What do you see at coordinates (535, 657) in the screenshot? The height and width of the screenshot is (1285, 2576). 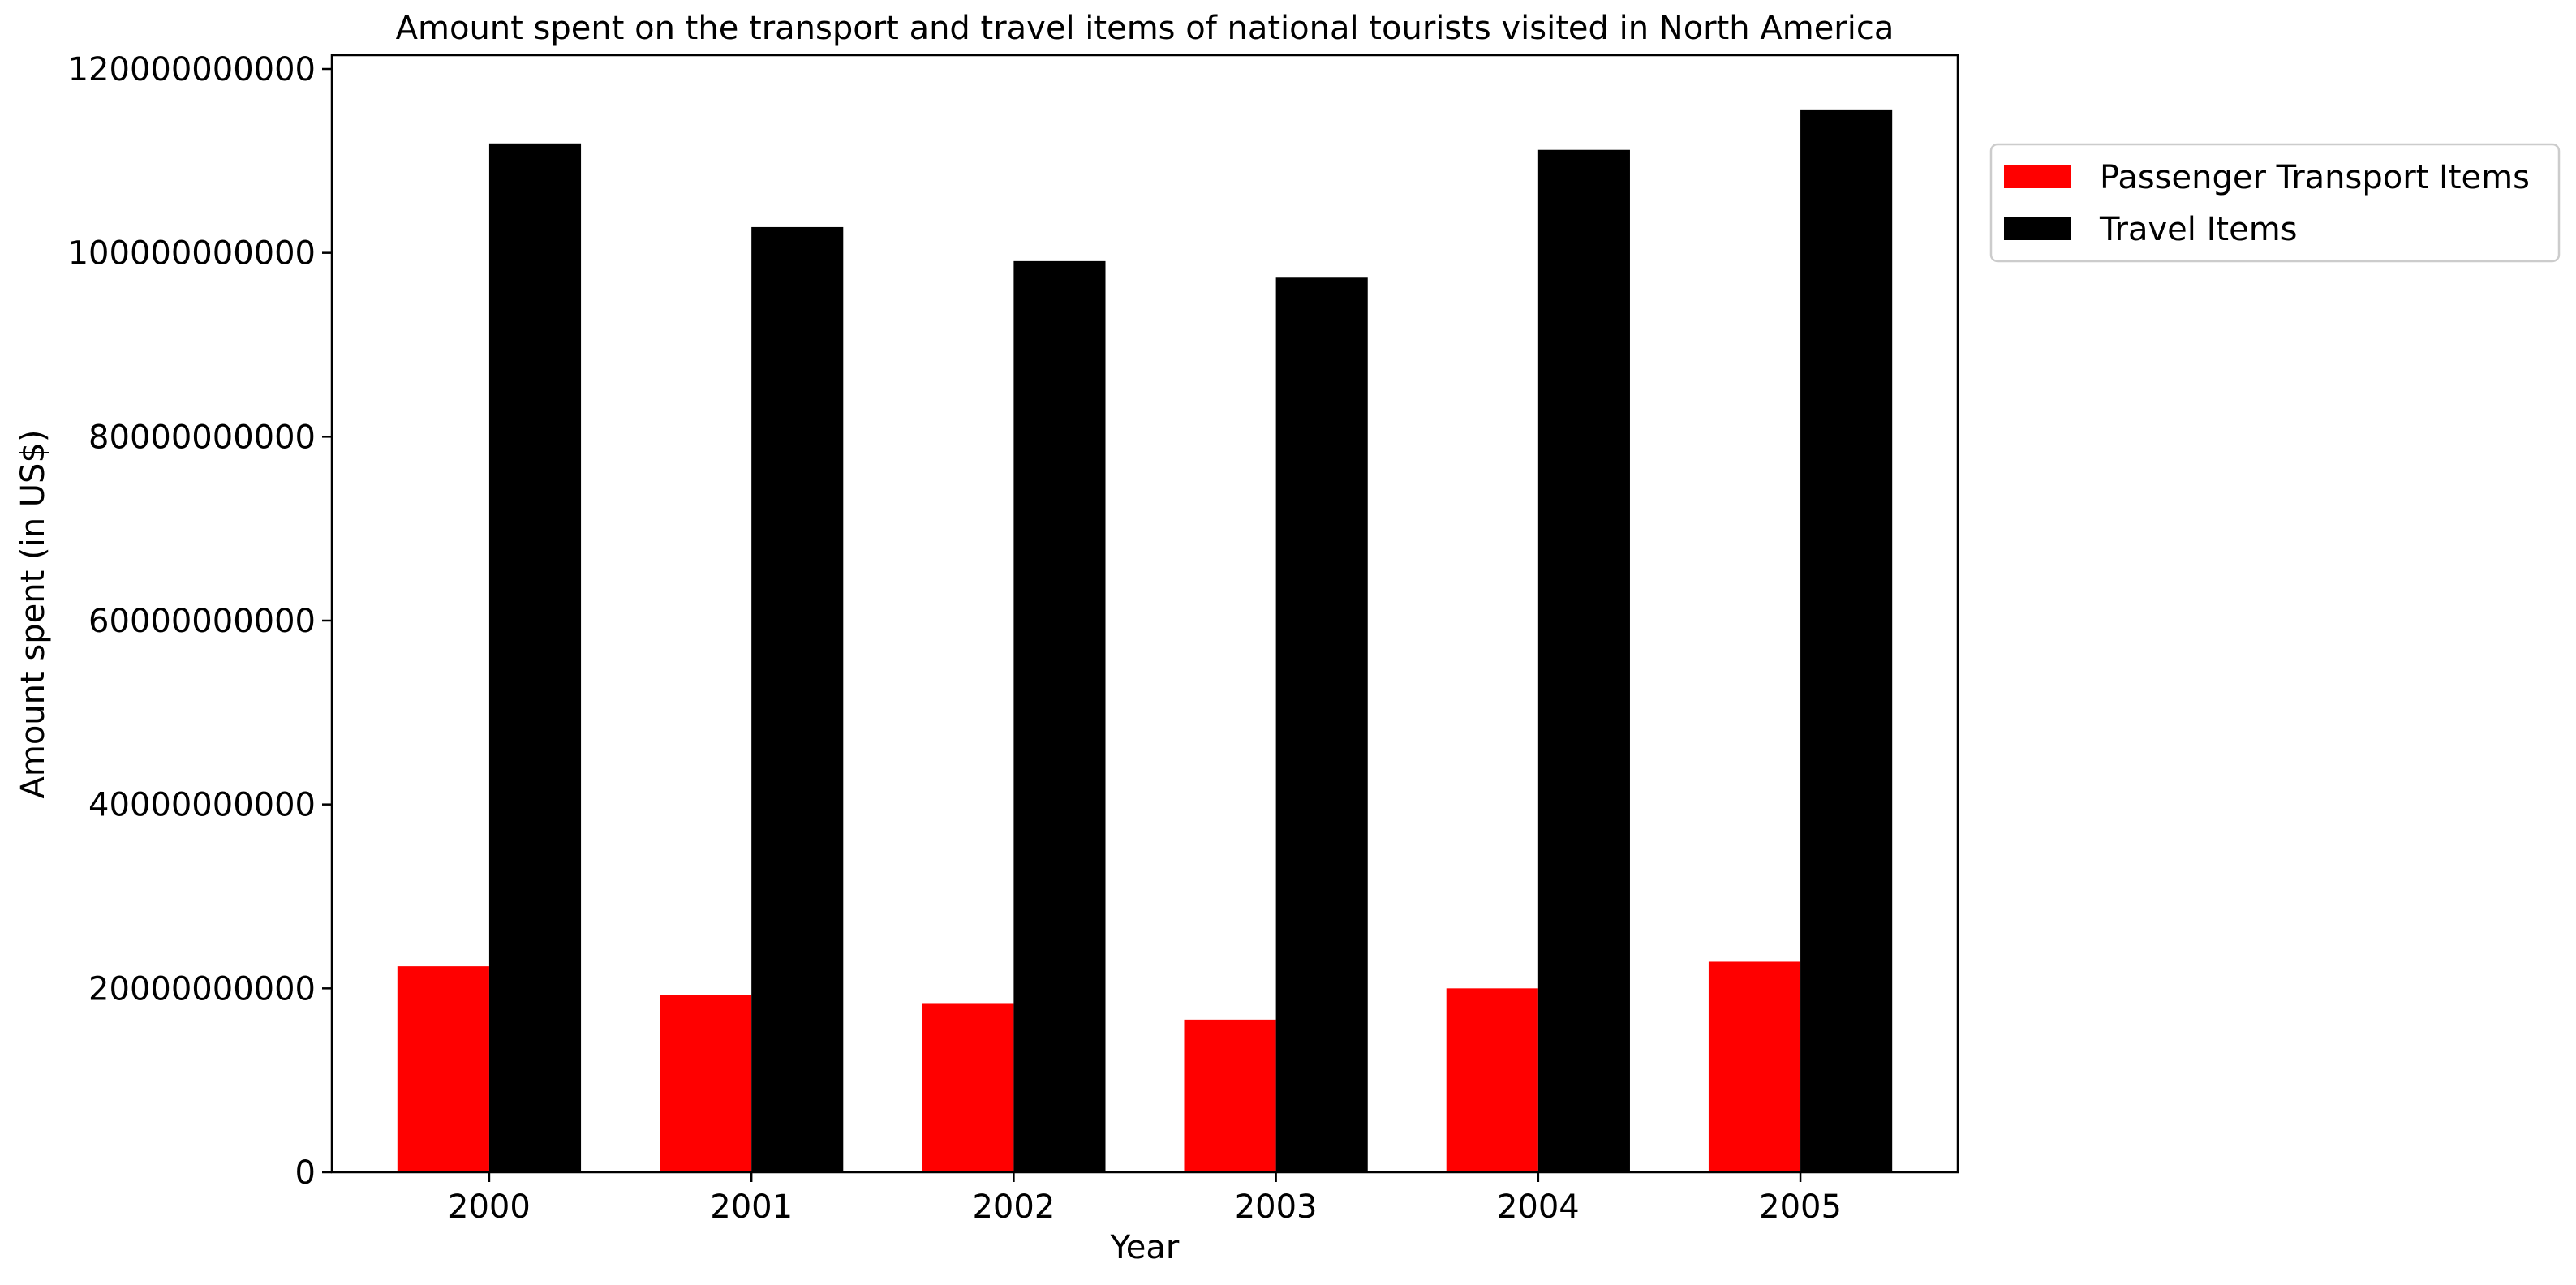 I see `bar-travel-items-2000` at bounding box center [535, 657].